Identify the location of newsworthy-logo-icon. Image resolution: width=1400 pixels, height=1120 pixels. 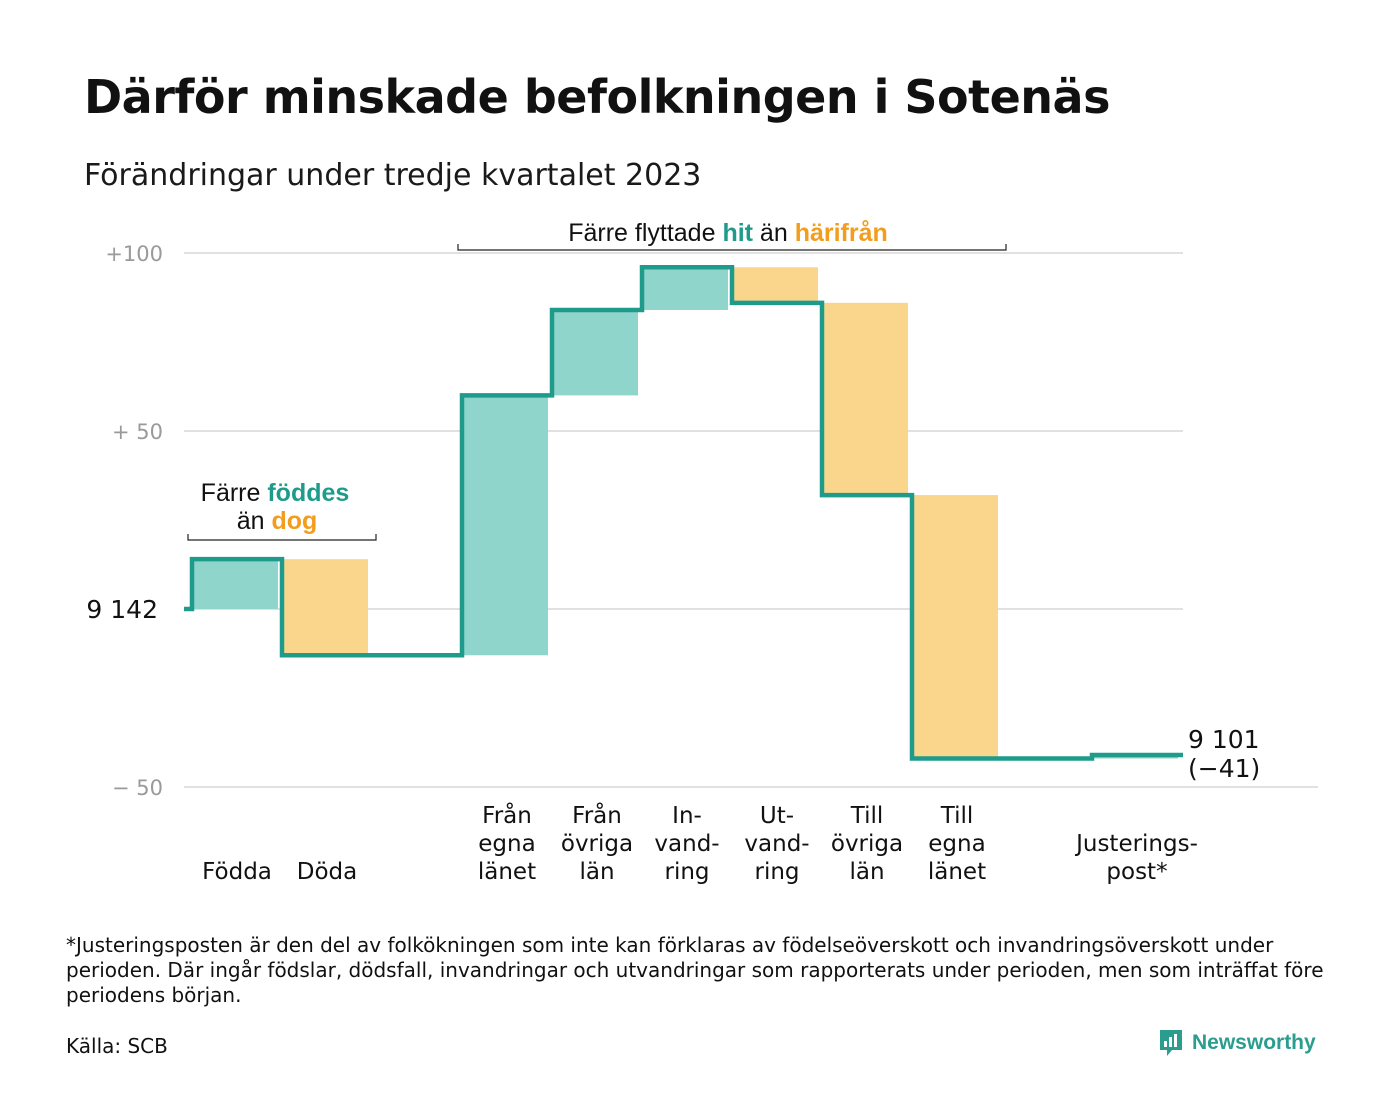
(1171, 1043).